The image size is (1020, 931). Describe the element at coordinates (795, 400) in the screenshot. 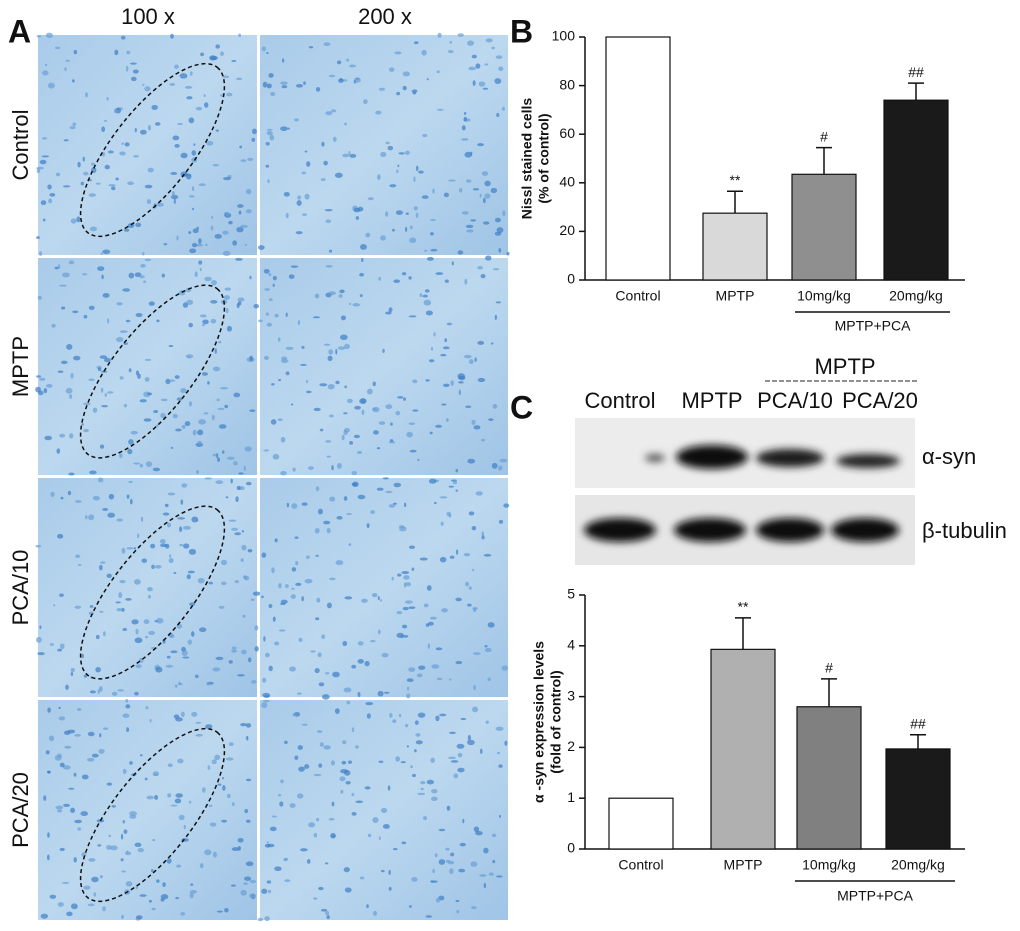

I see `lane-label: PCA/10` at that location.